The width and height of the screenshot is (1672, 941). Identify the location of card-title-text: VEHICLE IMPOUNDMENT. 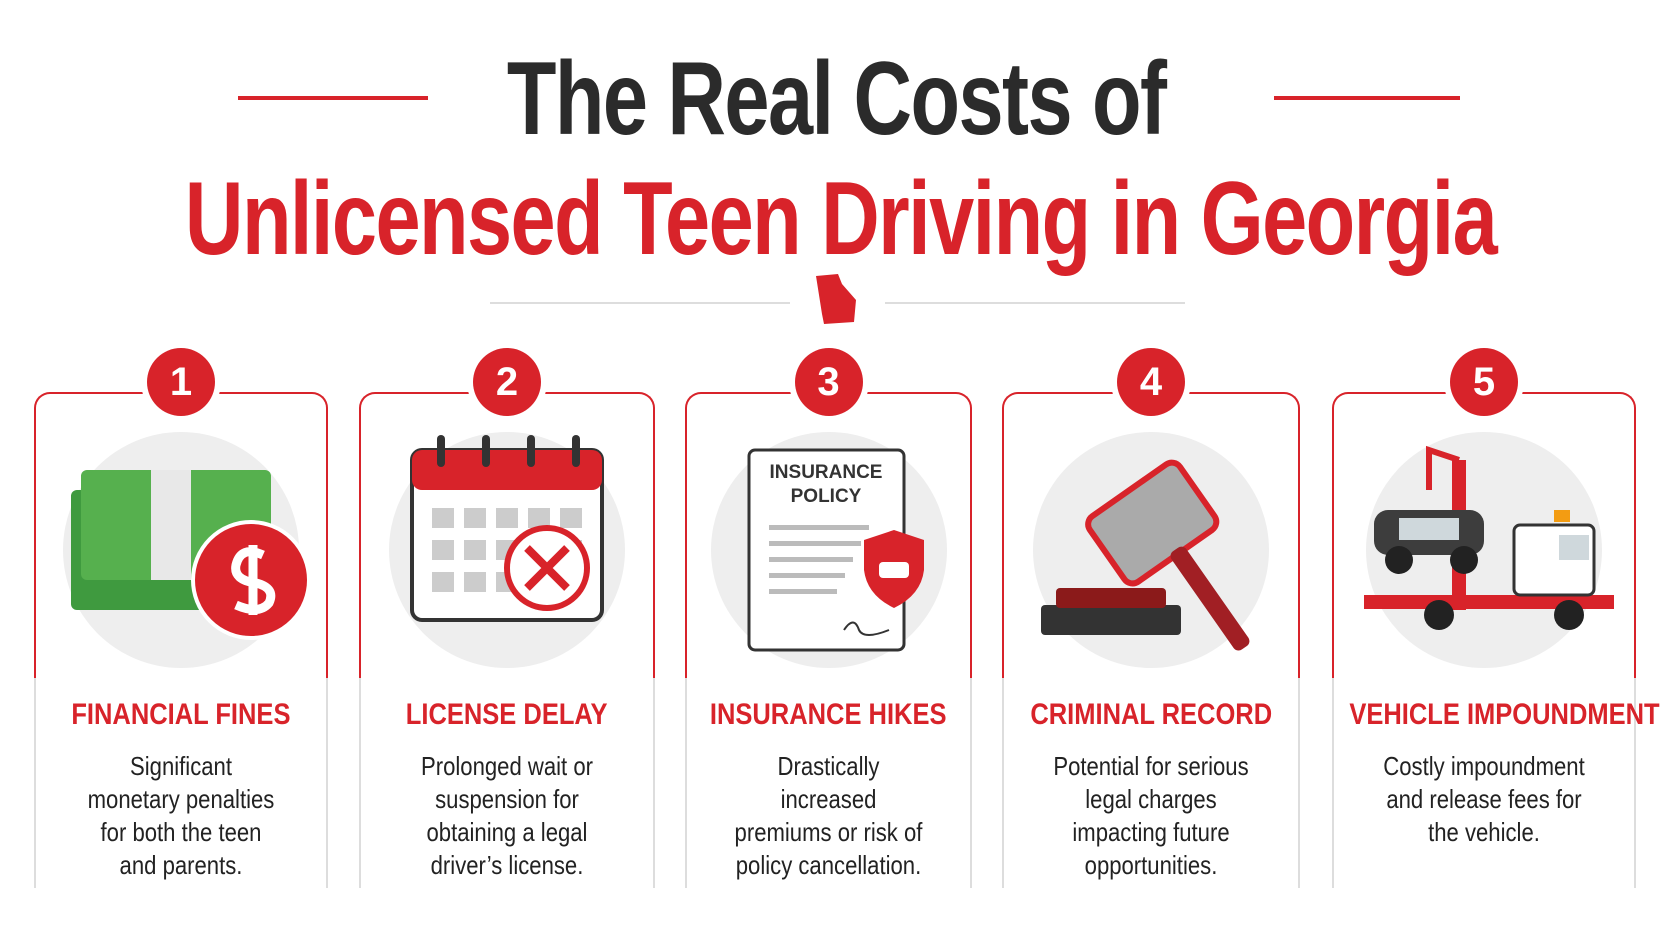
(1504, 714).